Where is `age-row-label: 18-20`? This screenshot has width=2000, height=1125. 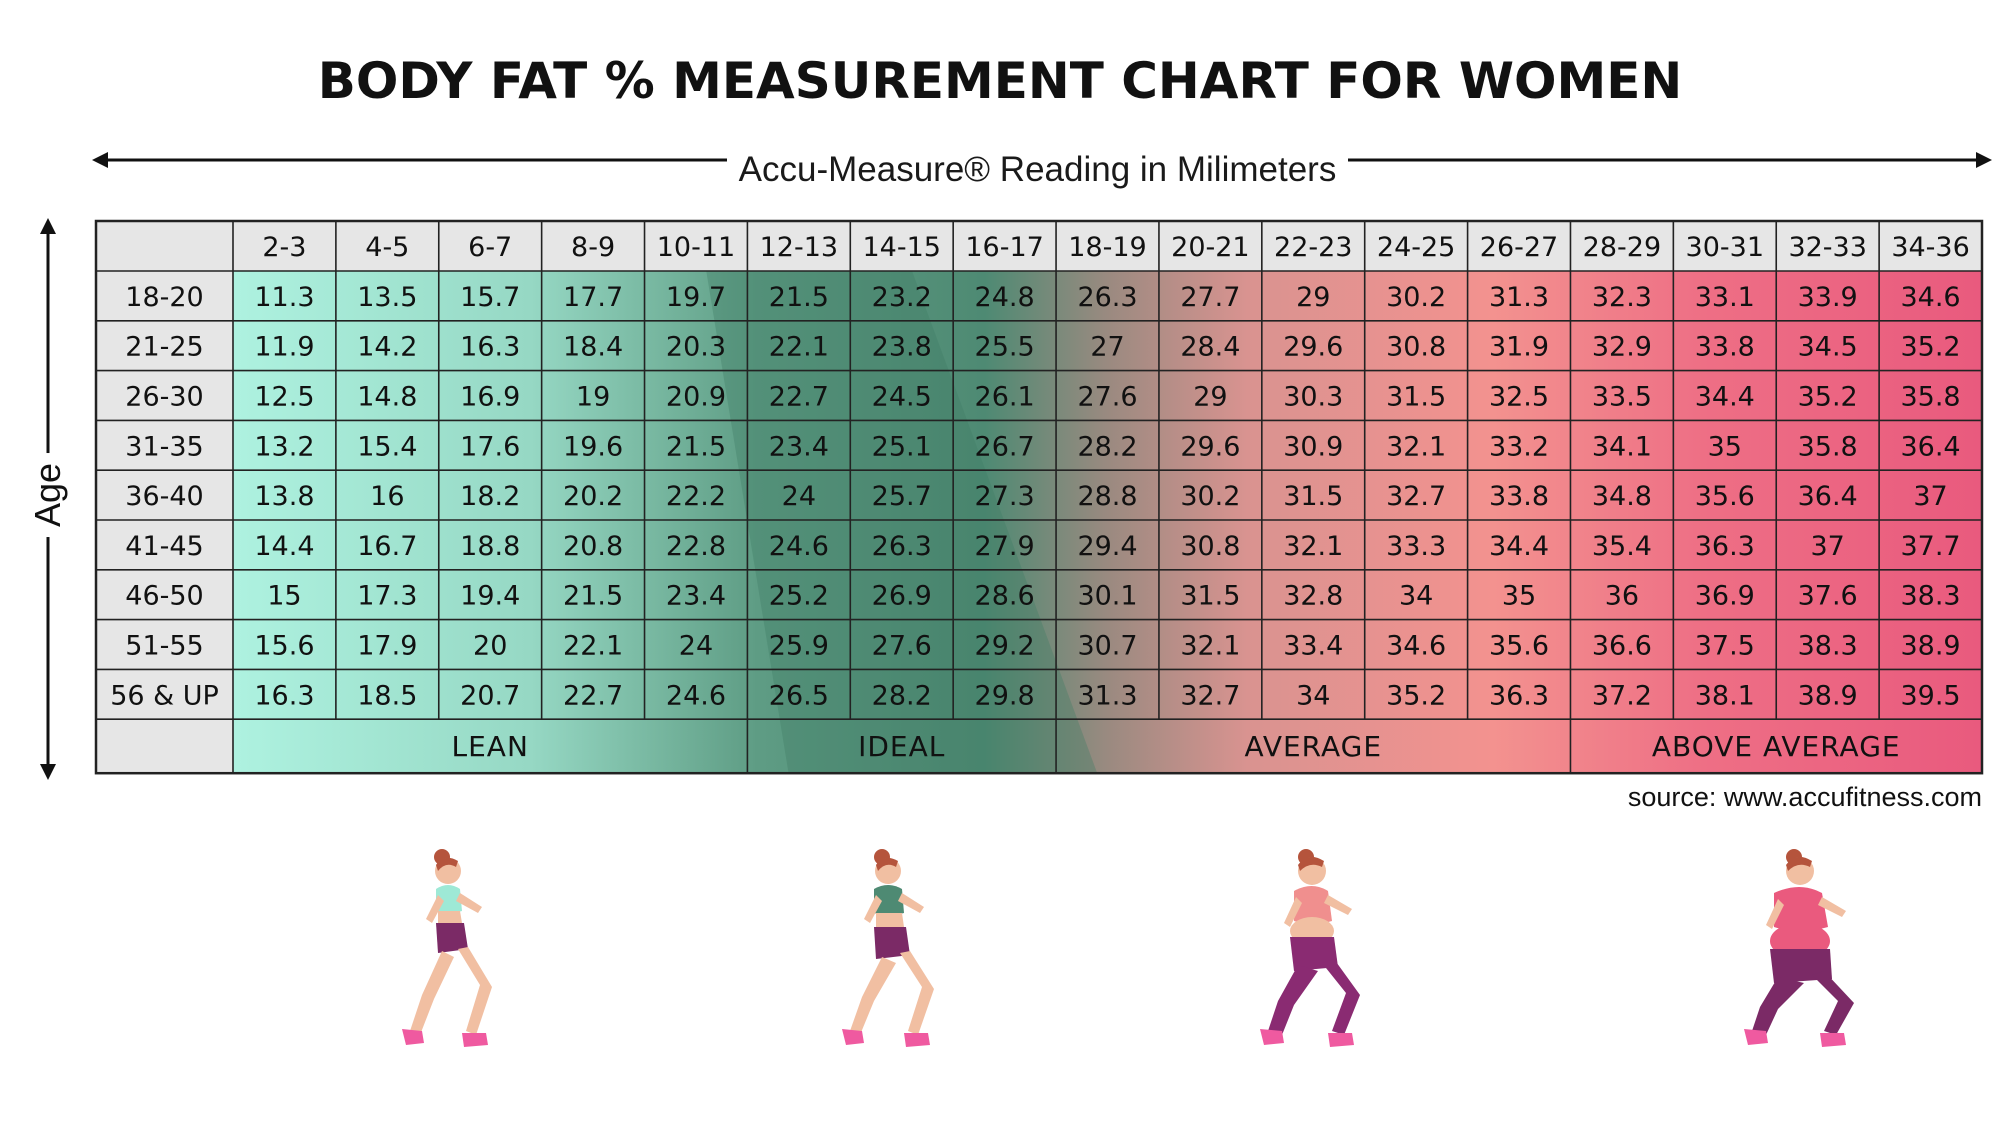
age-row-label: 18-20 is located at coordinates (164, 297).